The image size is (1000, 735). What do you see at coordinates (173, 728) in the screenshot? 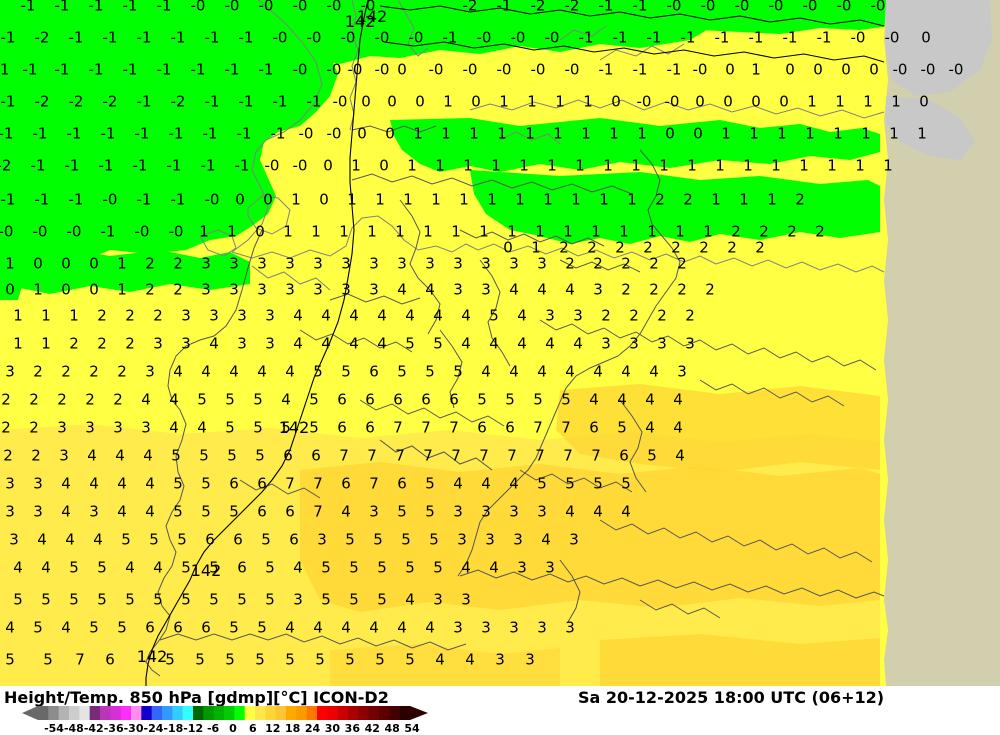
I see `colorbar-tick: -18` at bounding box center [173, 728].